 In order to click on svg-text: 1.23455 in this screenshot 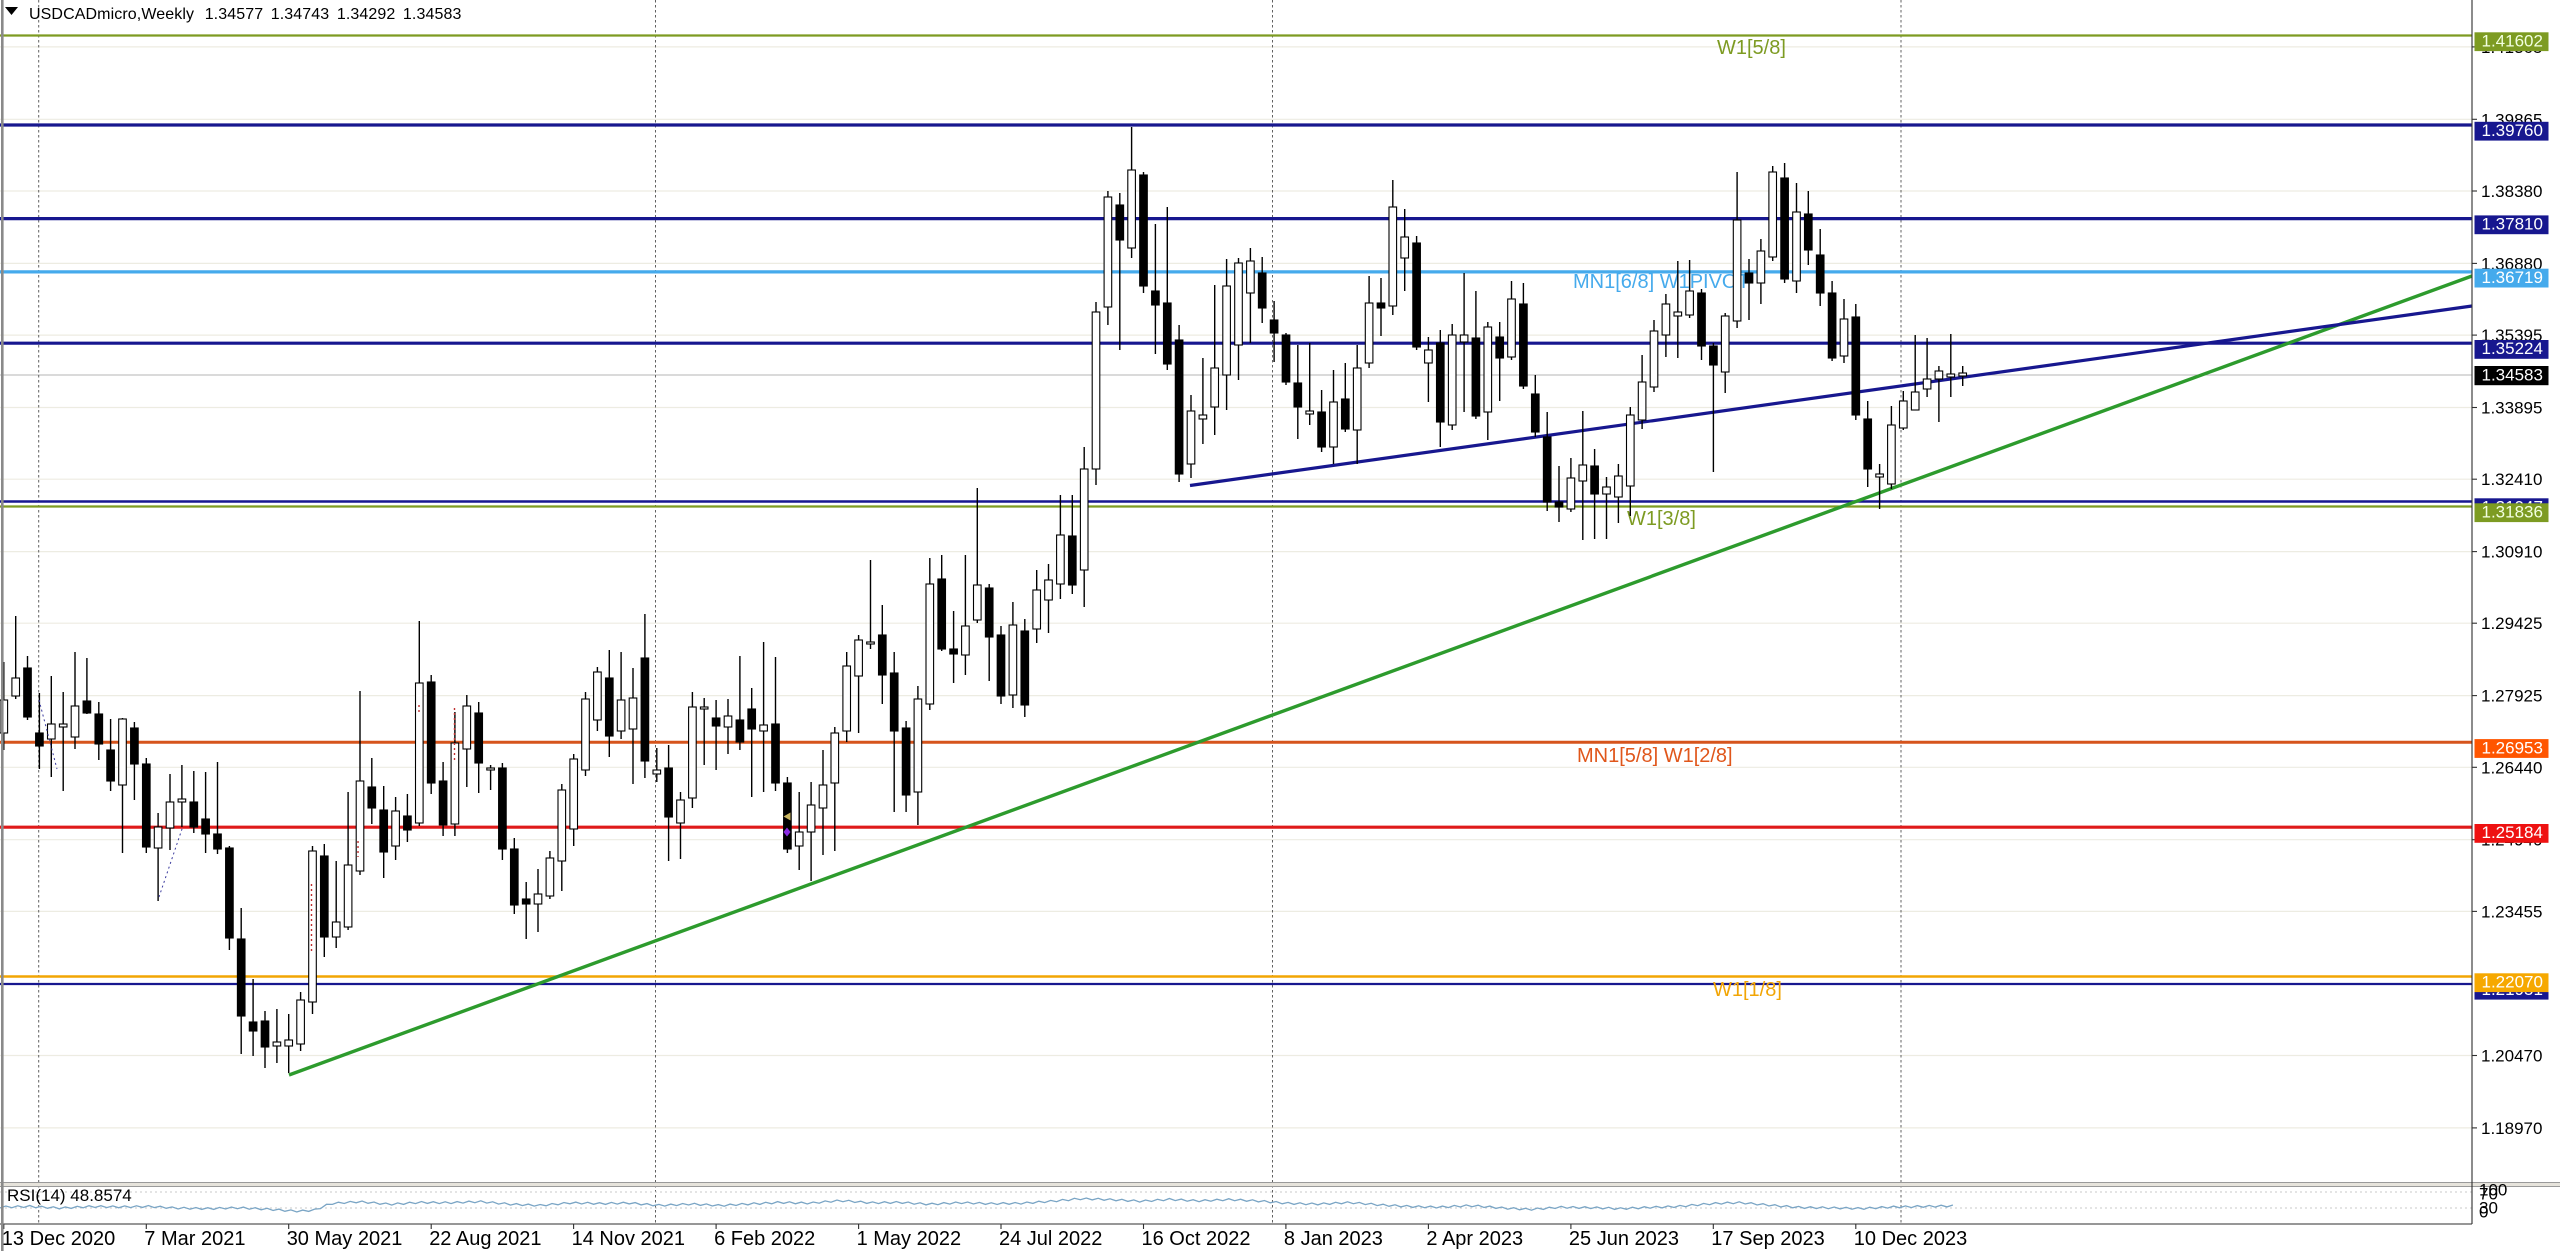, I will do `click(2511, 911)`.